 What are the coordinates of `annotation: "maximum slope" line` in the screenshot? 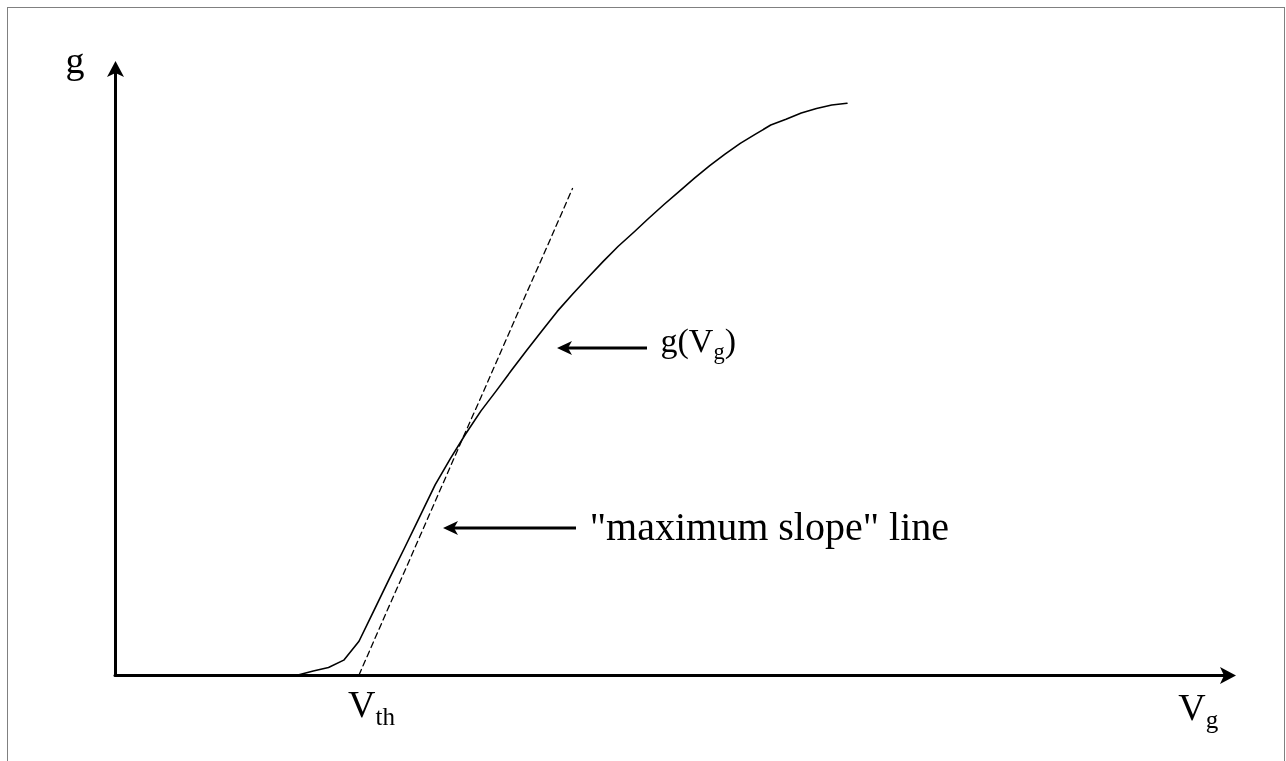 It's located at (769, 526).